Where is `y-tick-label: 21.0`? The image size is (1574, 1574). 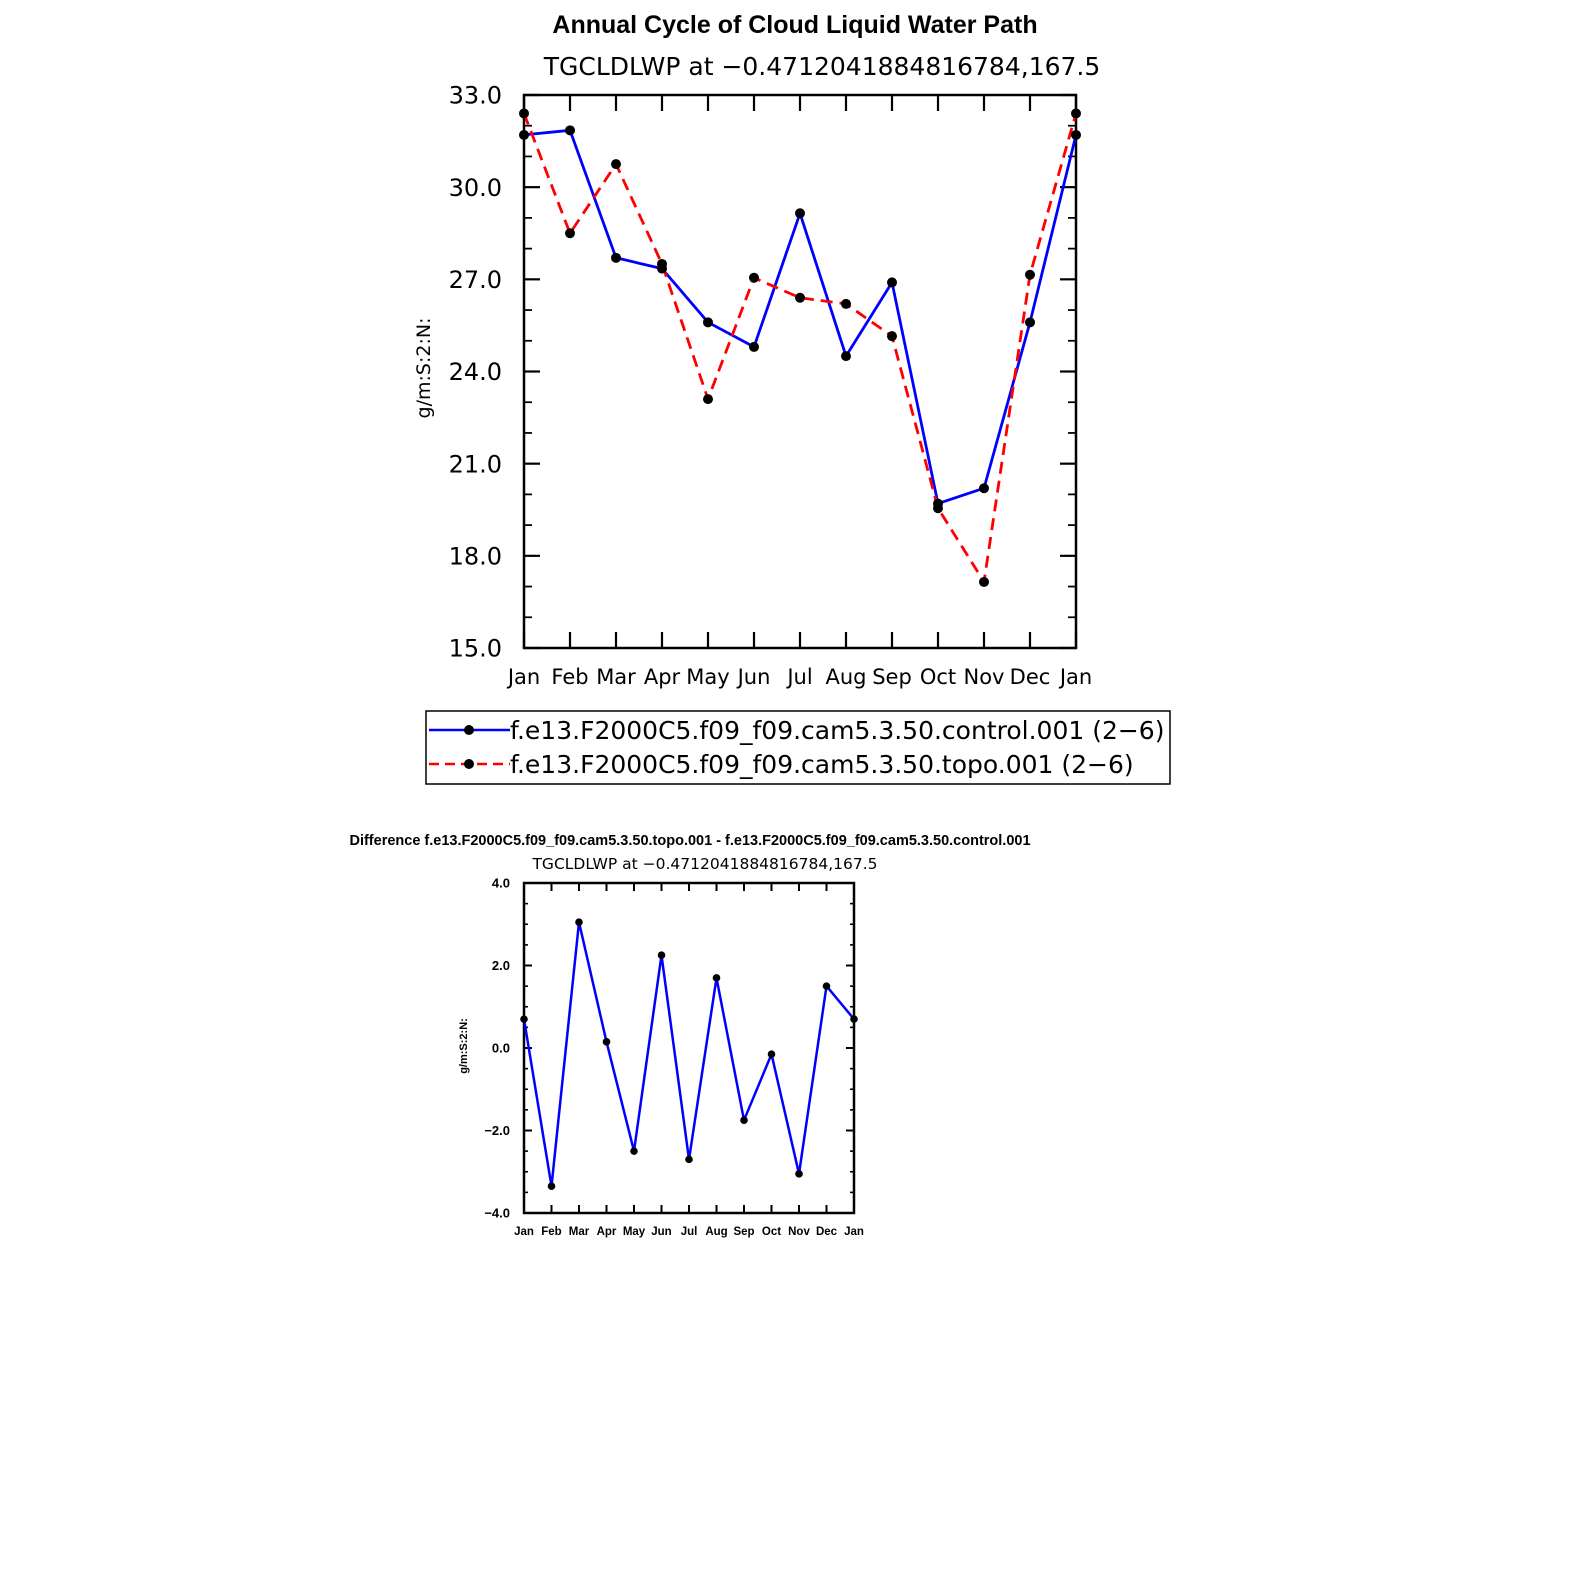 y-tick-label: 21.0 is located at coordinates (475, 464).